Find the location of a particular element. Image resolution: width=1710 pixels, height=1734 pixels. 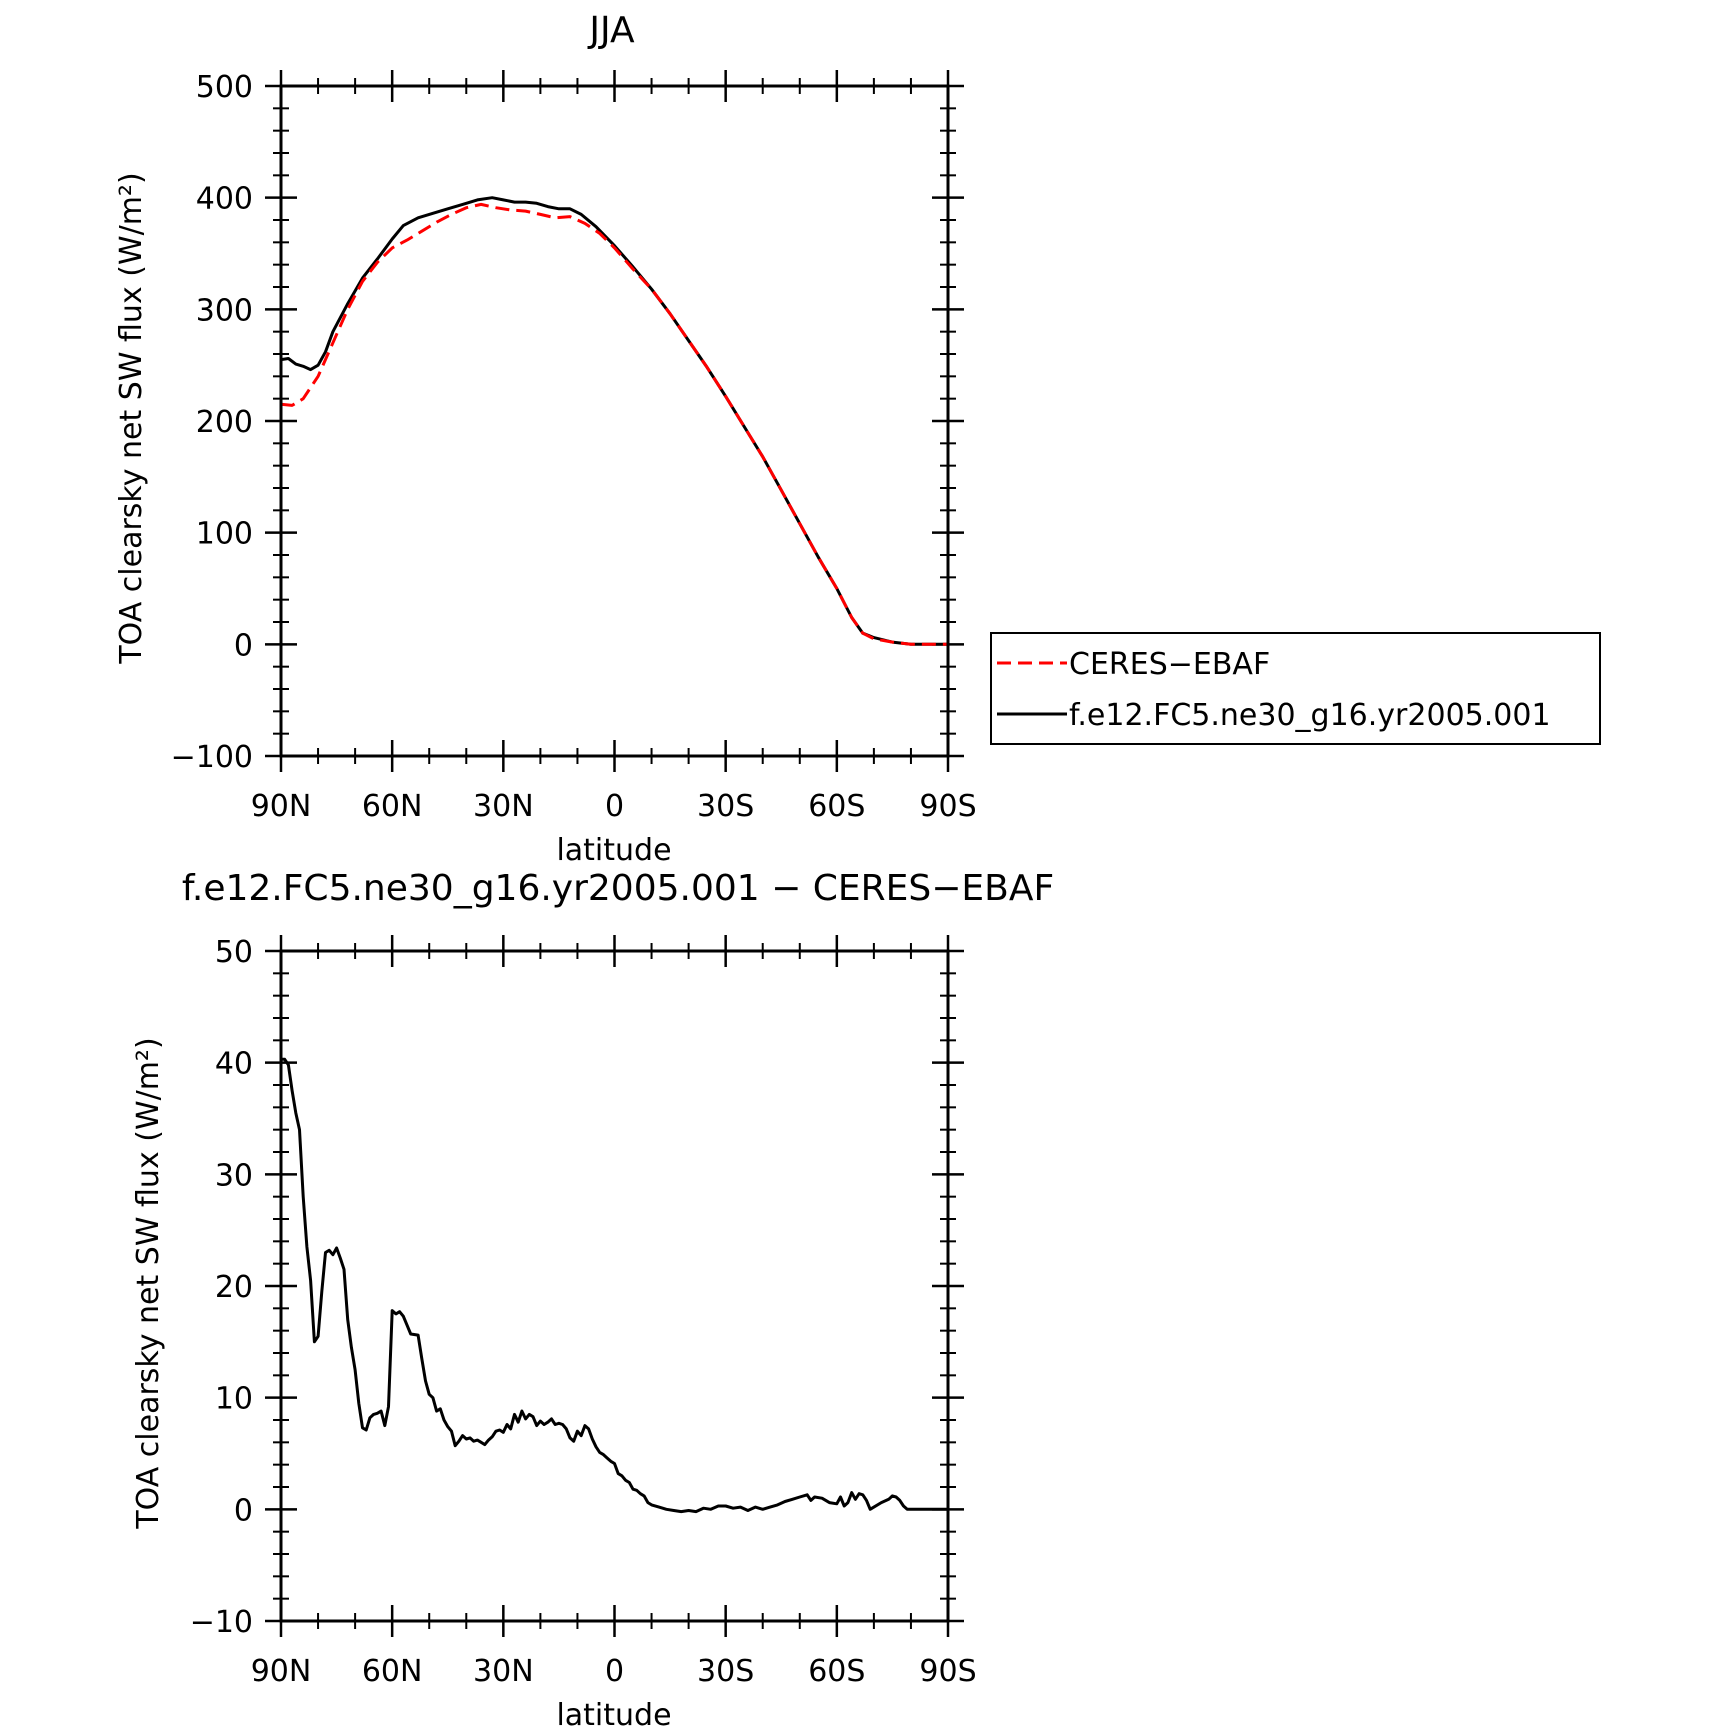

legend-label-model: f.e12.FC5.ne30_g16.yr2005.001 is located at coordinates (1310, 715).